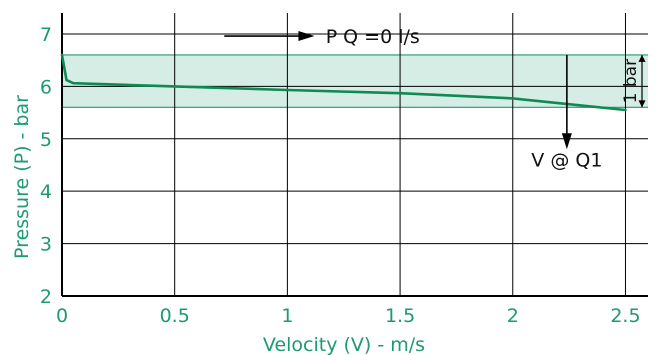 The width and height of the screenshot is (662, 355). I want to click on pressure-curve, so click(343, 82).